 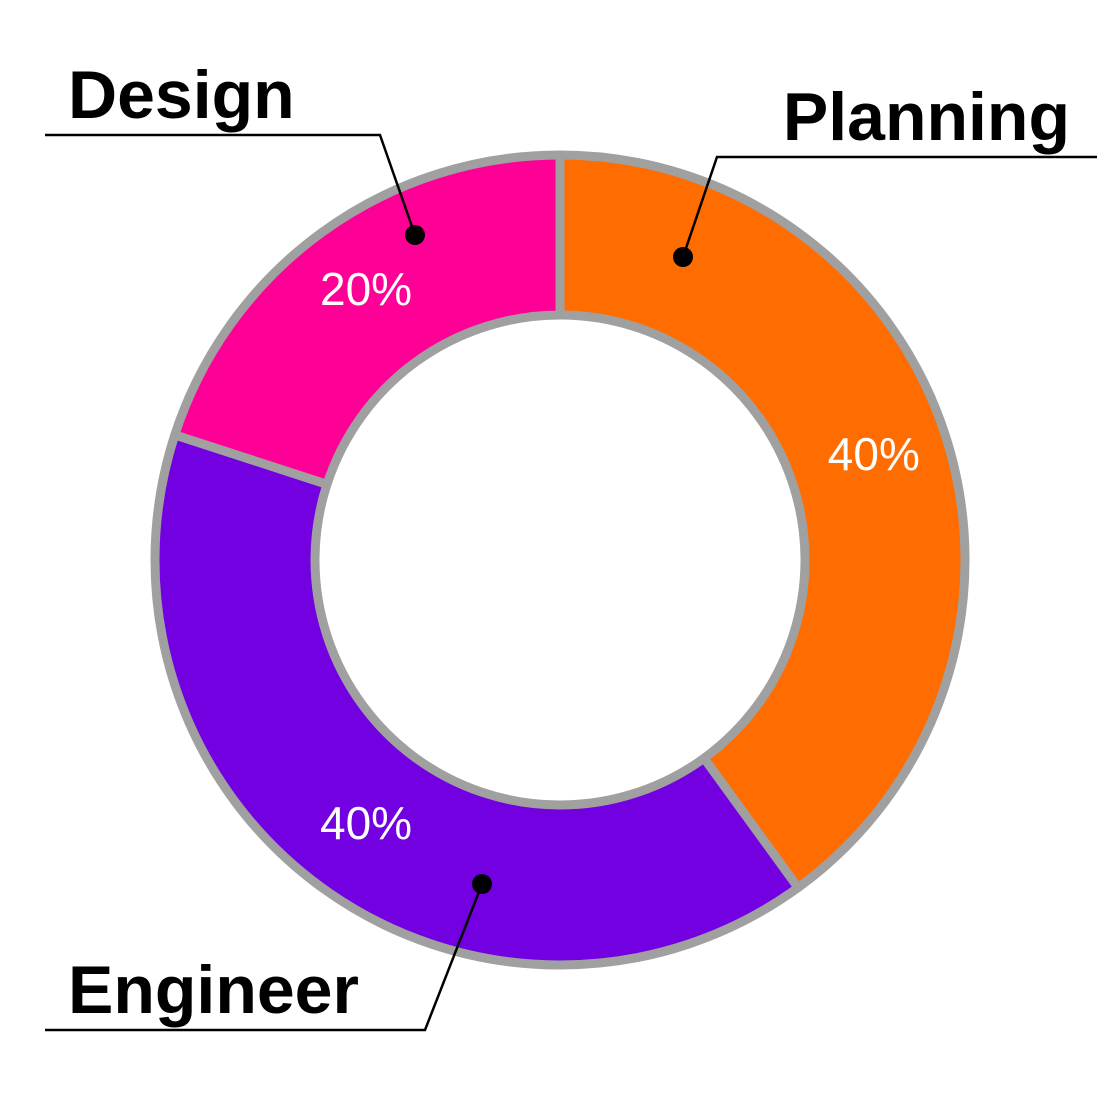 What do you see at coordinates (213, 990) in the screenshot?
I see `category-label: Engineer` at bounding box center [213, 990].